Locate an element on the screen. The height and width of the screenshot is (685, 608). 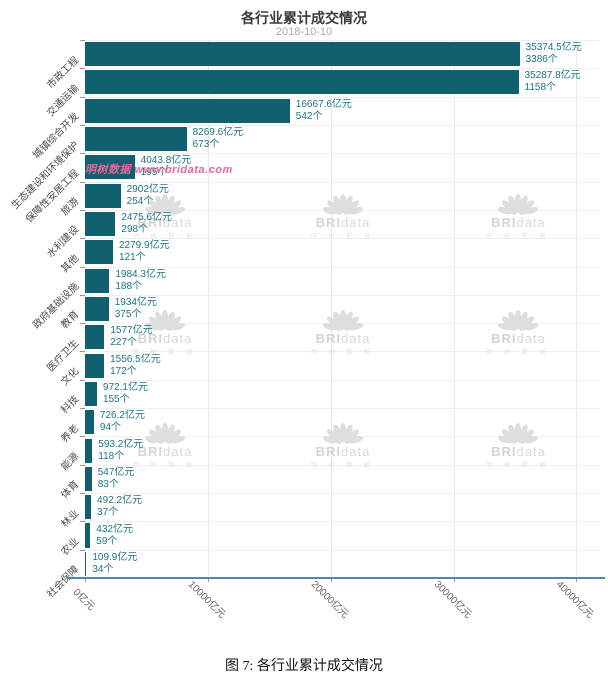
bar-count: 673个 is located at coordinates (206, 145).